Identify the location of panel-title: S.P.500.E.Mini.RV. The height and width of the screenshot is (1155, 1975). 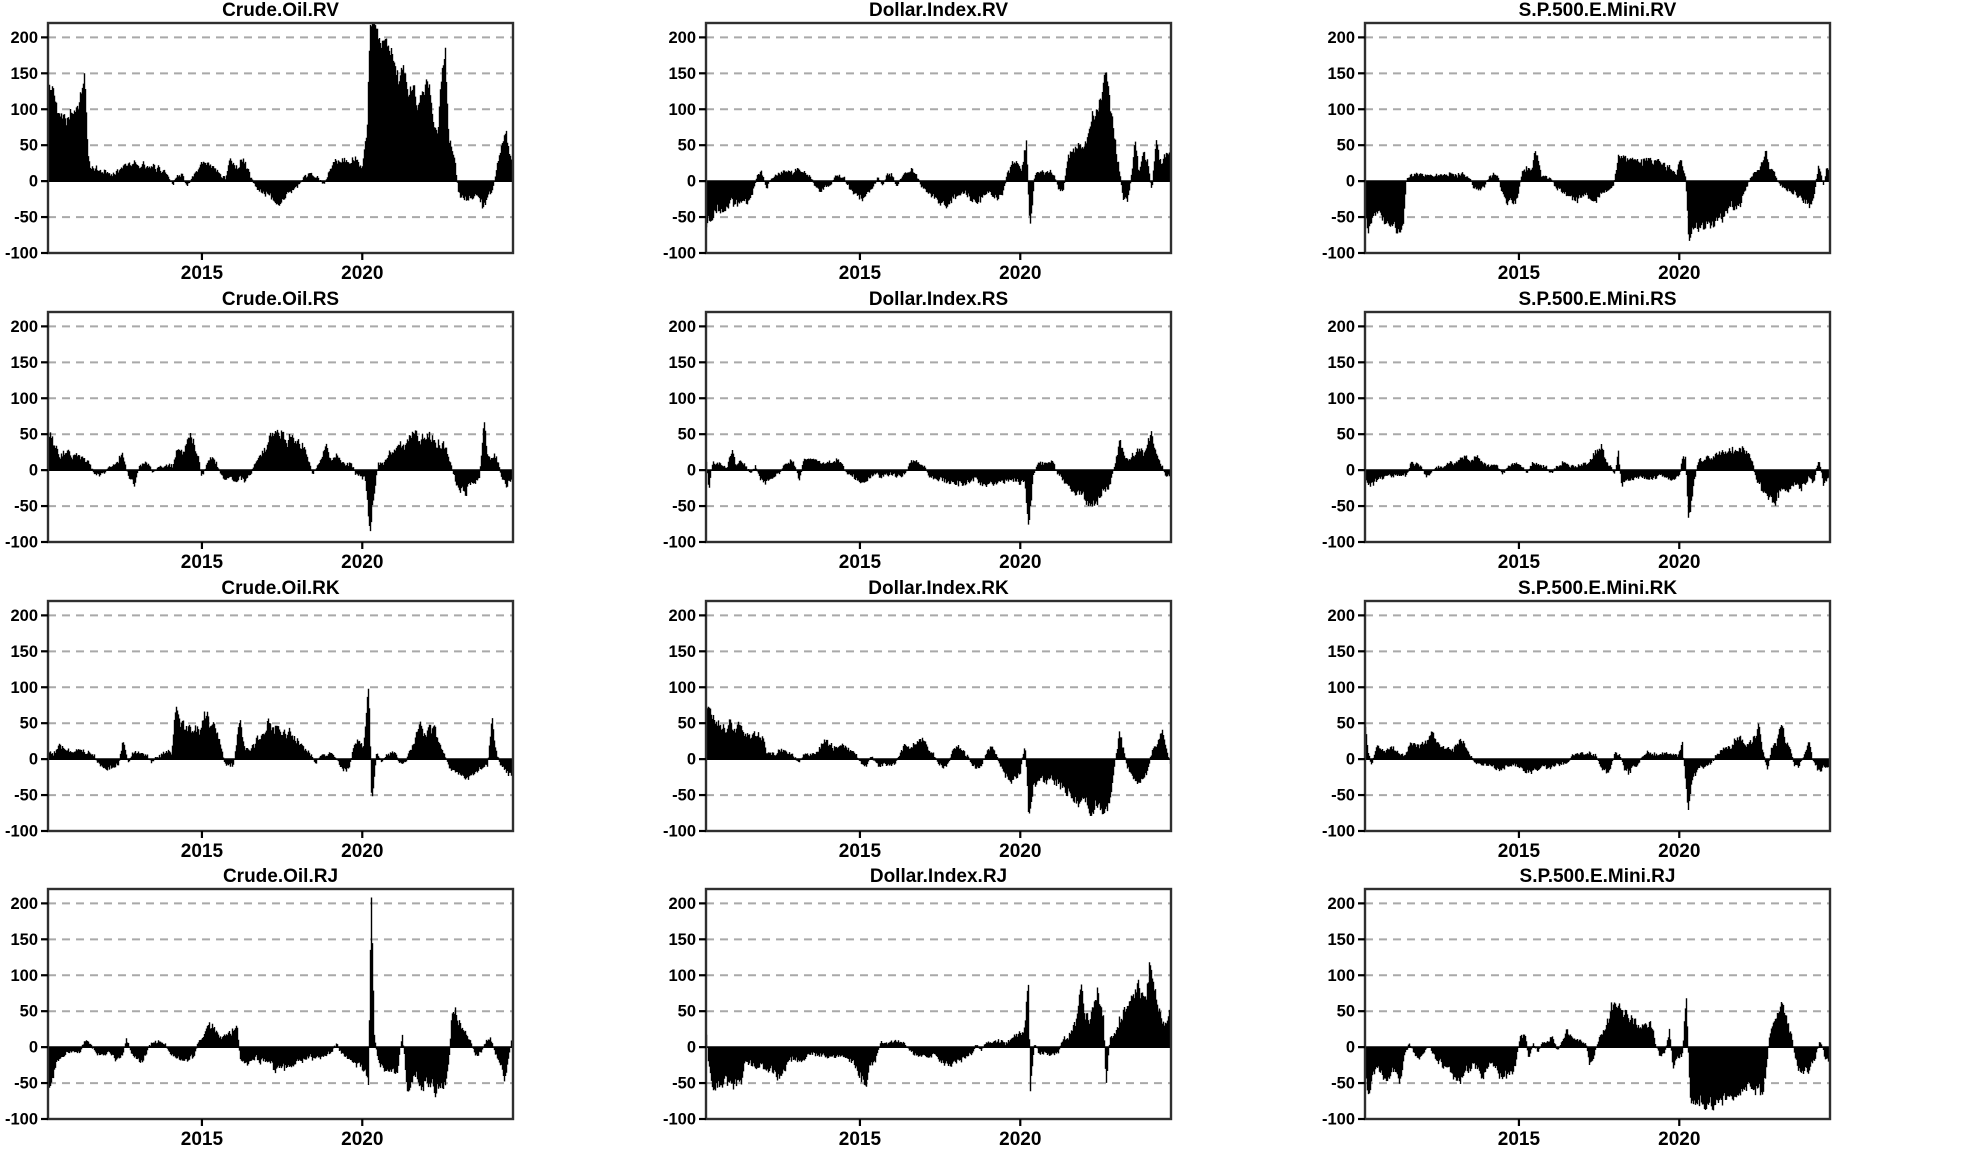
(1597, 10).